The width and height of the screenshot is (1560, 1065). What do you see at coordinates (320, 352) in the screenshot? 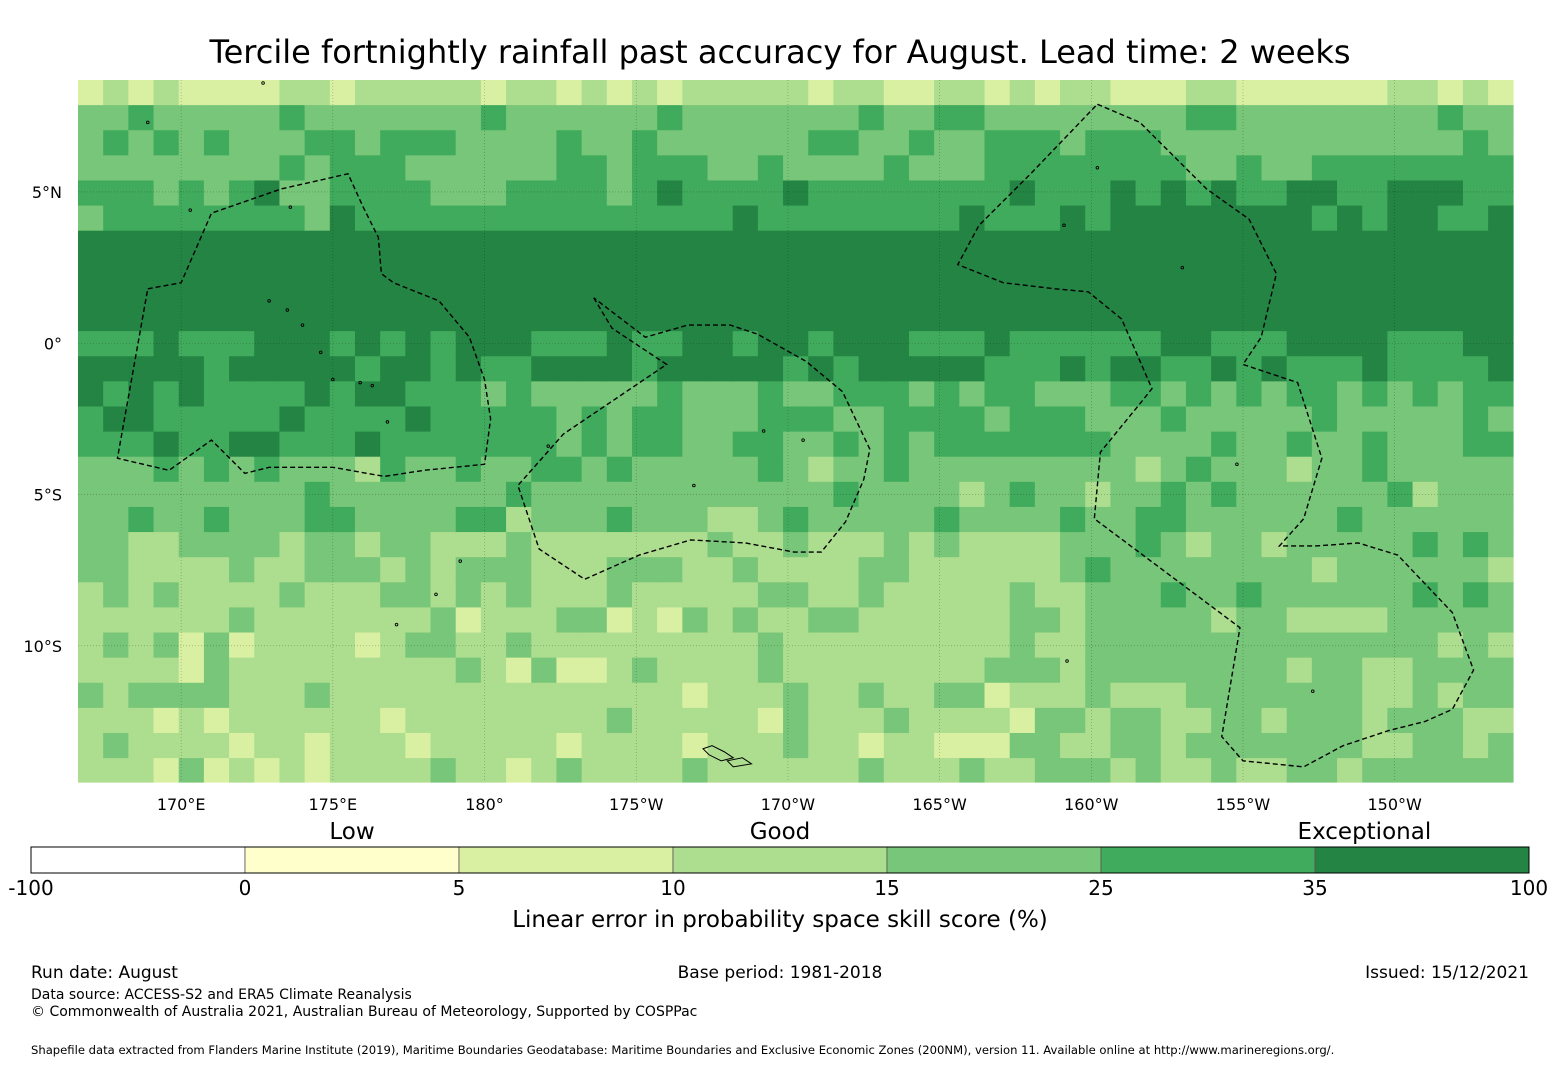
I see `atoll-mark` at bounding box center [320, 352].